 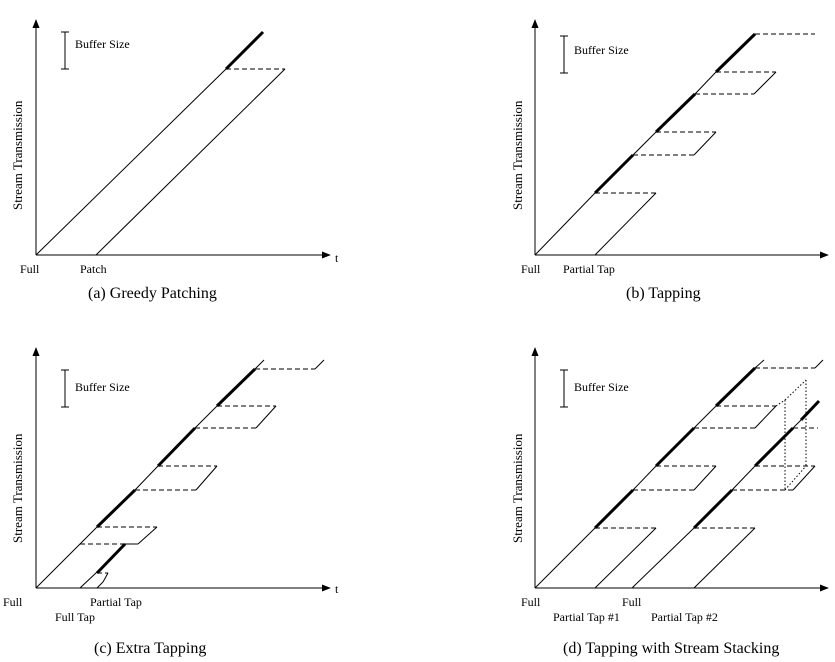 What do you see at coordinates (684, 617) in the screenshot?
I see `label-partial-tap-2-d: Partial Tap #2` at bounding box center [684, 617].